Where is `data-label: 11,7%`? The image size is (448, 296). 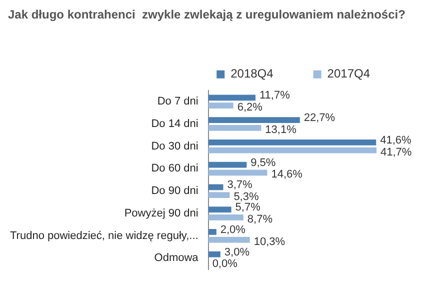 data-label: 11,7% is located at coordinates (275, 96).